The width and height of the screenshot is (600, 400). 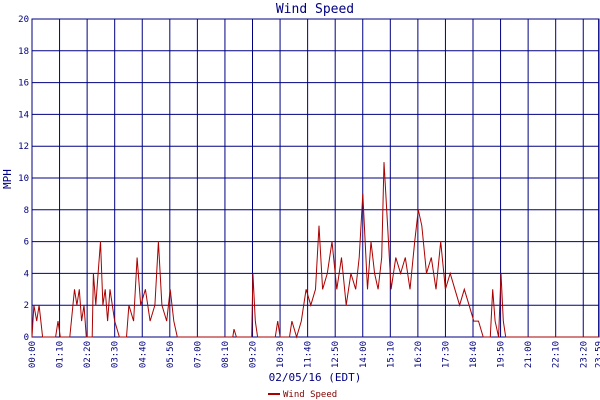 What do you see at coordinates (116, 354) in the screenshot?
I see `x-tick-label: 03:30` at bounding box center [116, 354].